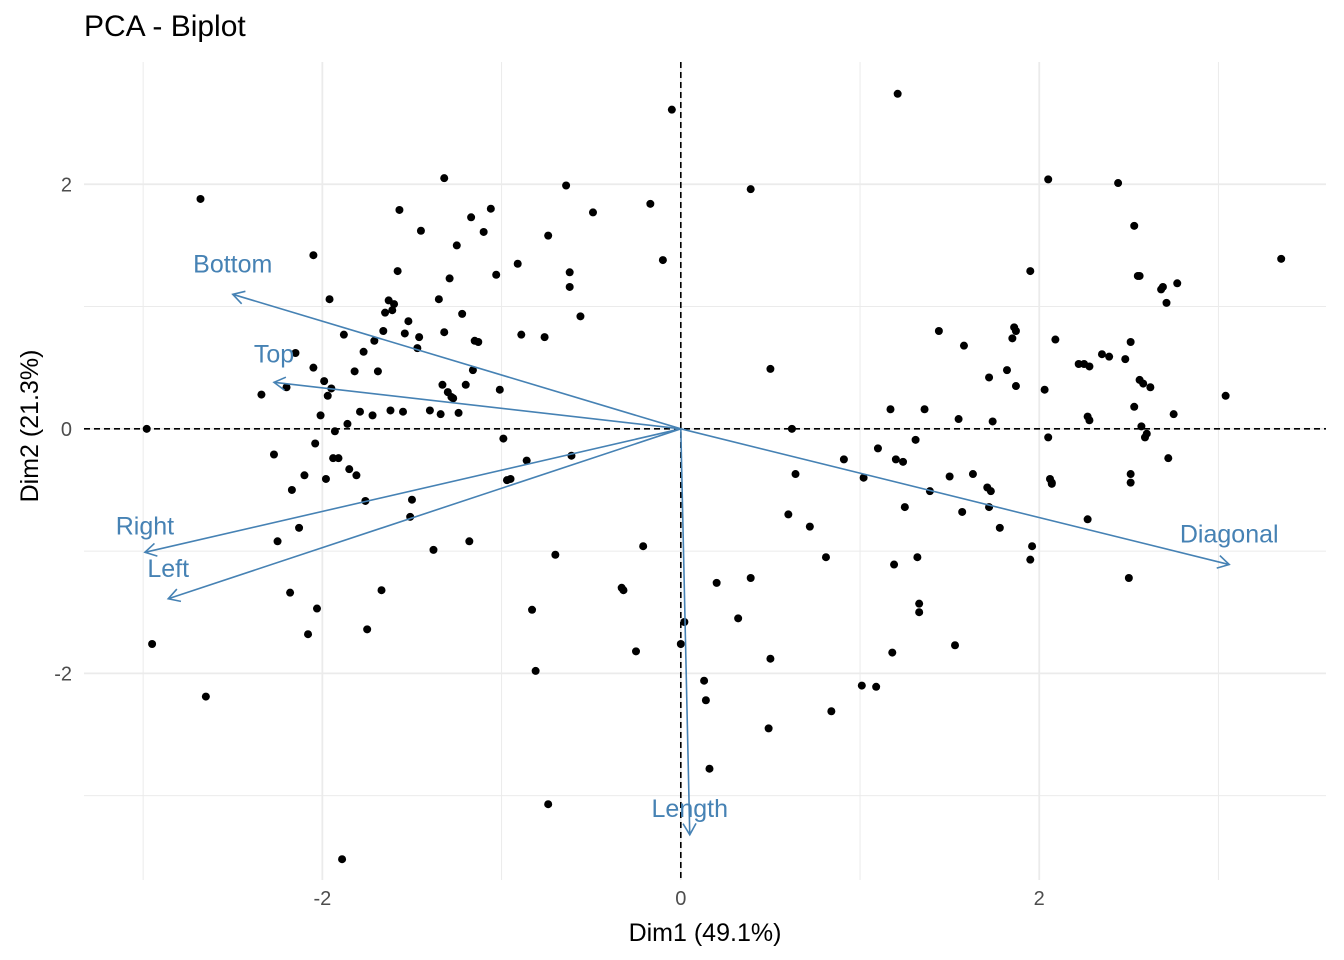  I want to click on vector-arrowhead-top, so click(279, 383).